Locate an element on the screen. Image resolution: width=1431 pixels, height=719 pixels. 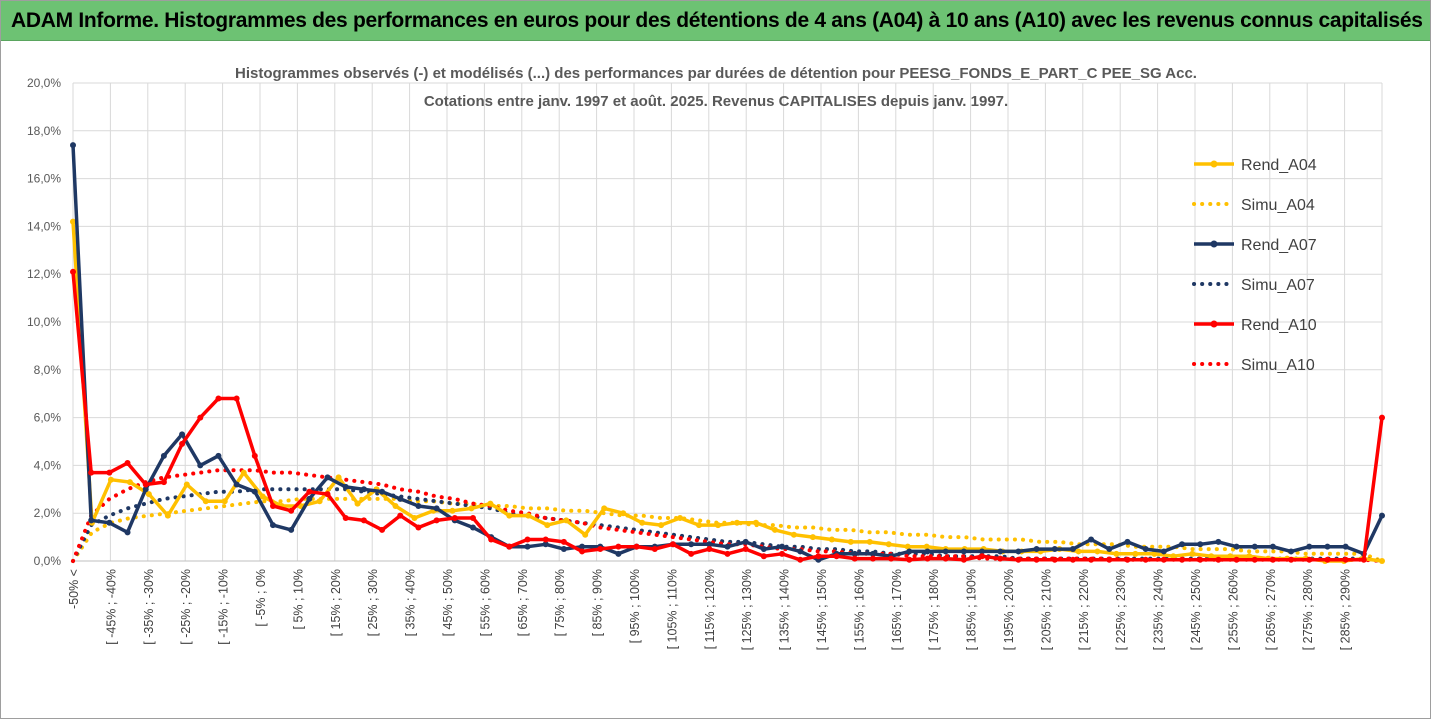
y-tick-label: 20,0% is located at coordinates (44, 83).